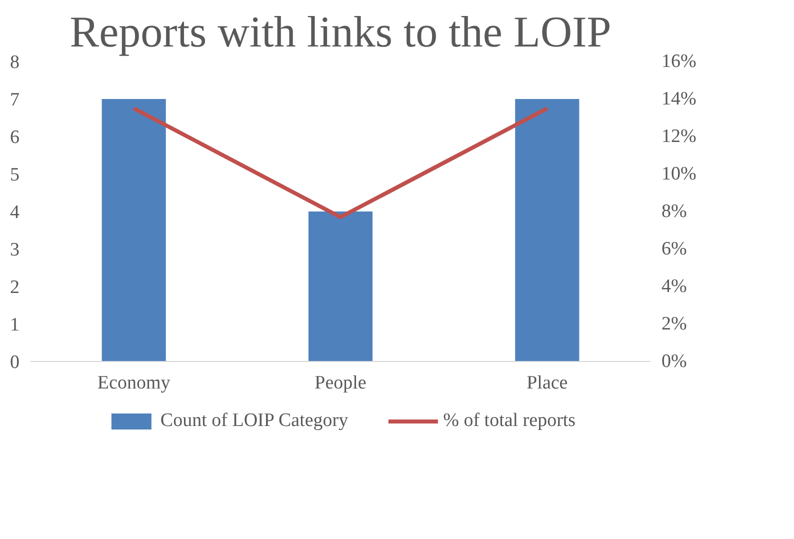 The image size is (794, 539). I want to click on y2-tick-label: 14%, so click(679, 99).